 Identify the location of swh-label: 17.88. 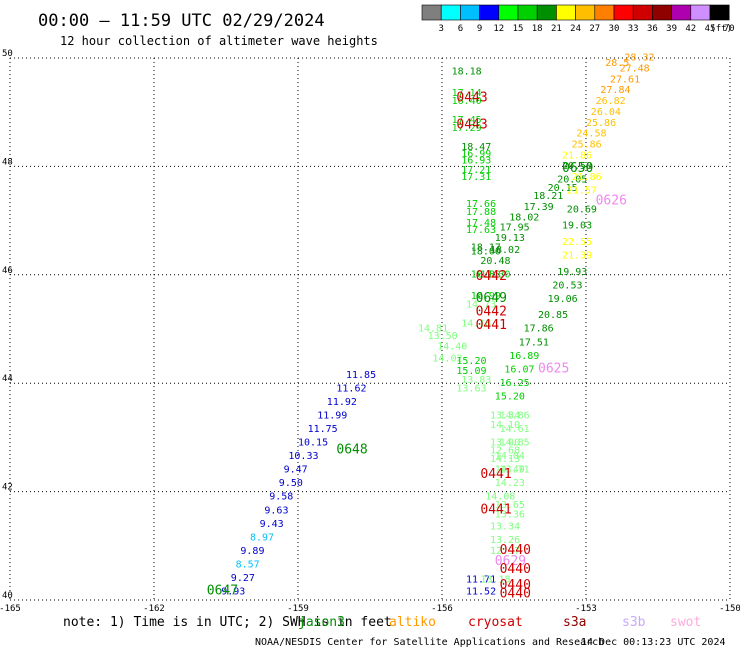
(481, 212).